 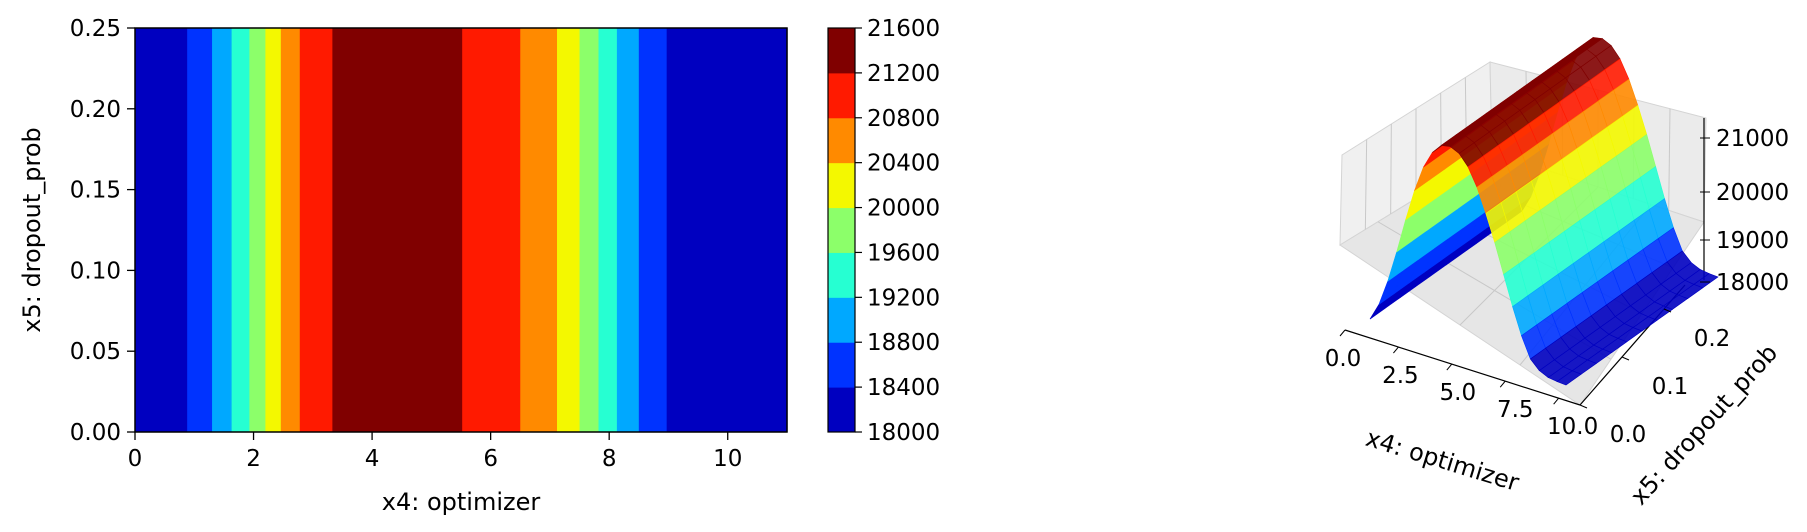 I want to click on surface3d-x-axis-line, so click(x=1462, y=367).